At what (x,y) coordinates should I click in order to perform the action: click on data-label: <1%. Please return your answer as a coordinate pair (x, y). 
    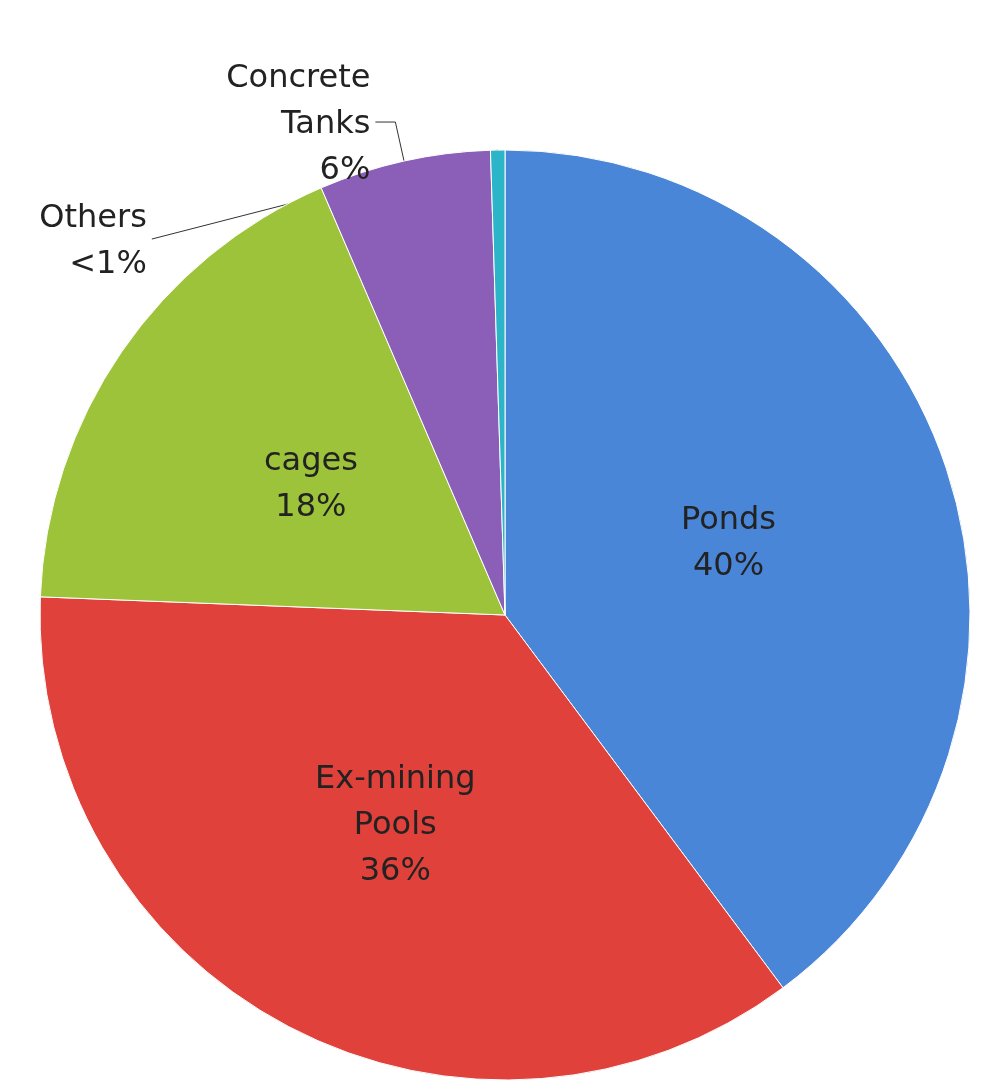
    Looking at the image, I should click on (108, 262).